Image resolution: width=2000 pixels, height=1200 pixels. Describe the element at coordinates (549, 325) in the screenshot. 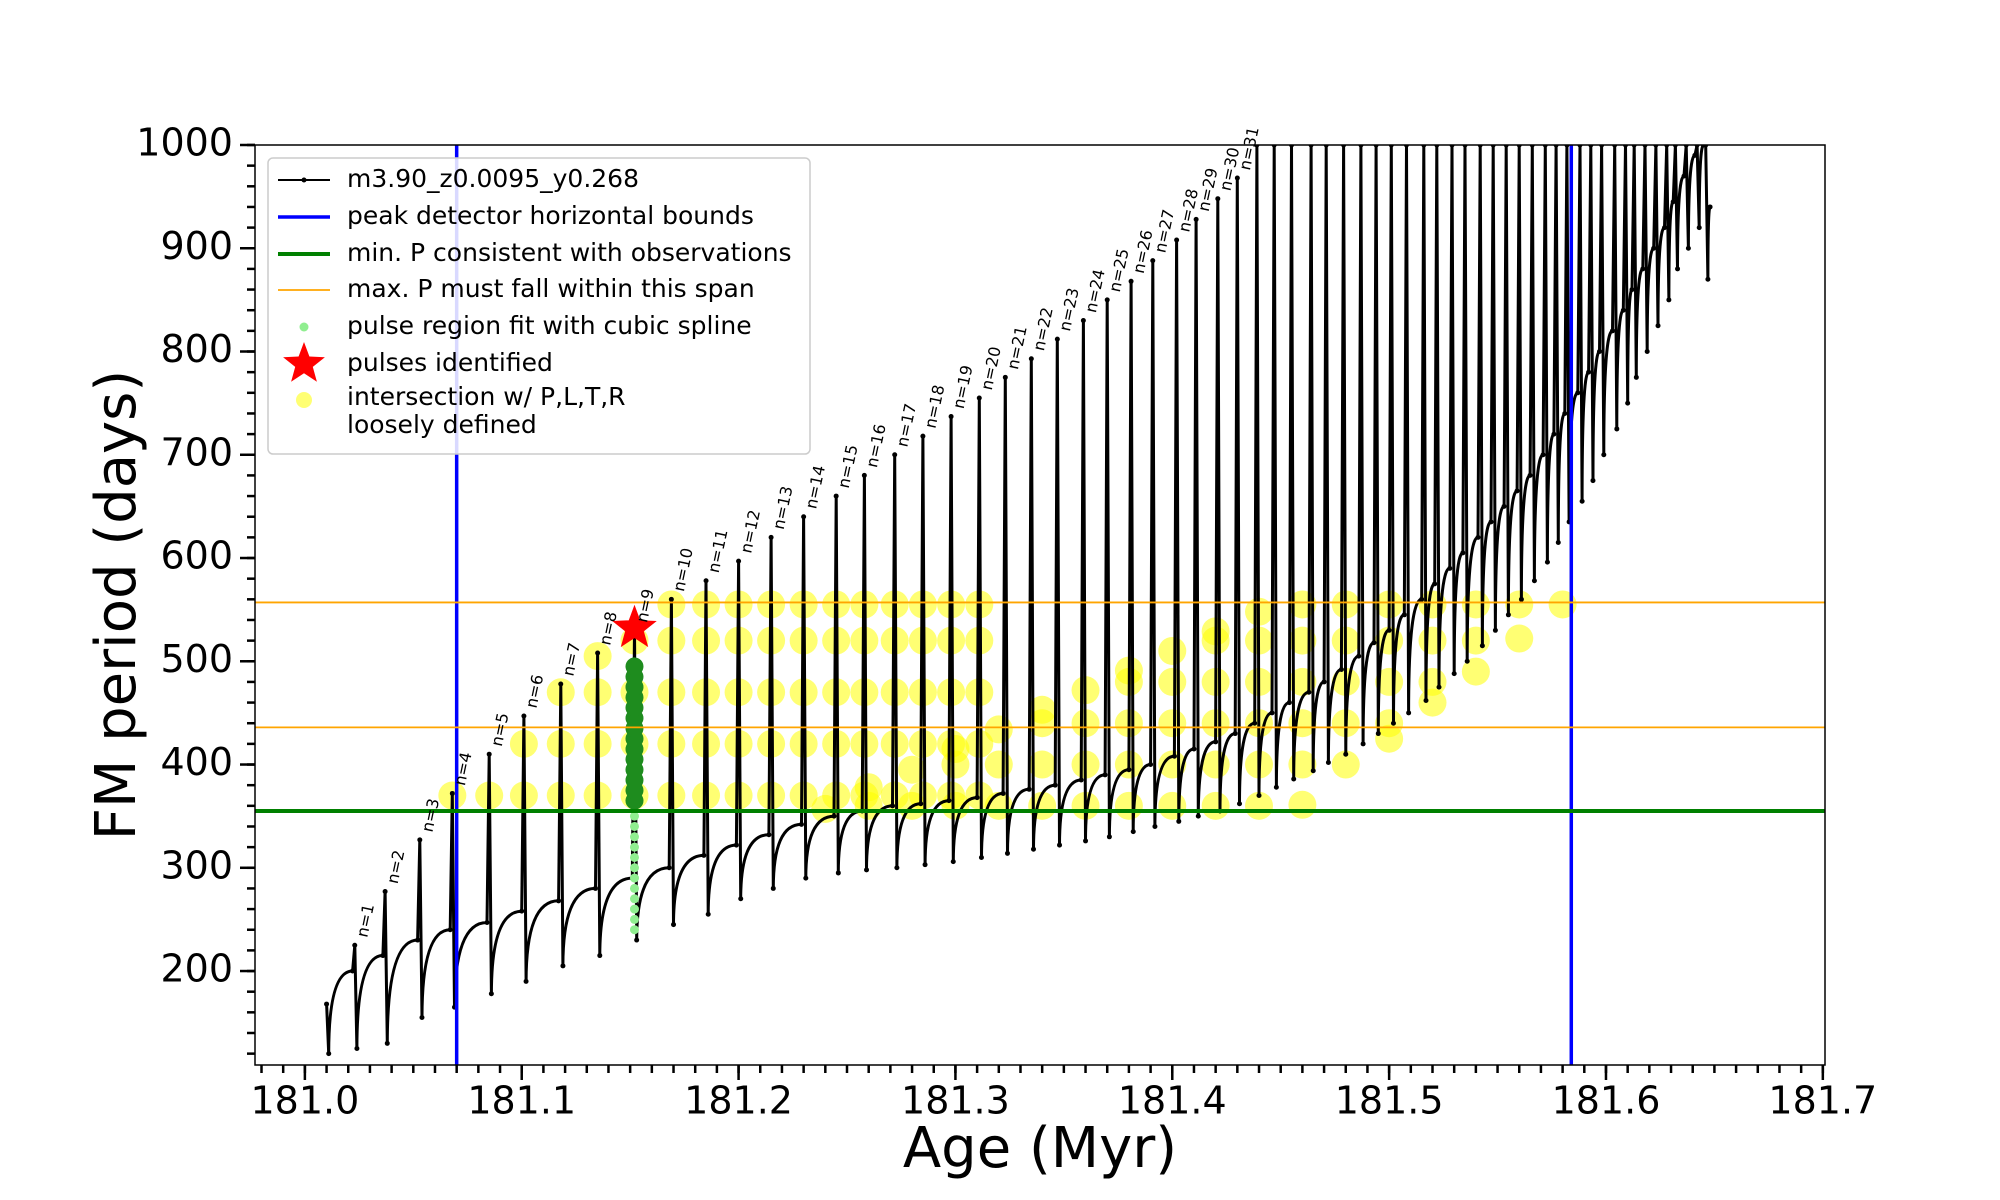

I see `legend-label: pulse region fit with cubic spline` at that location.